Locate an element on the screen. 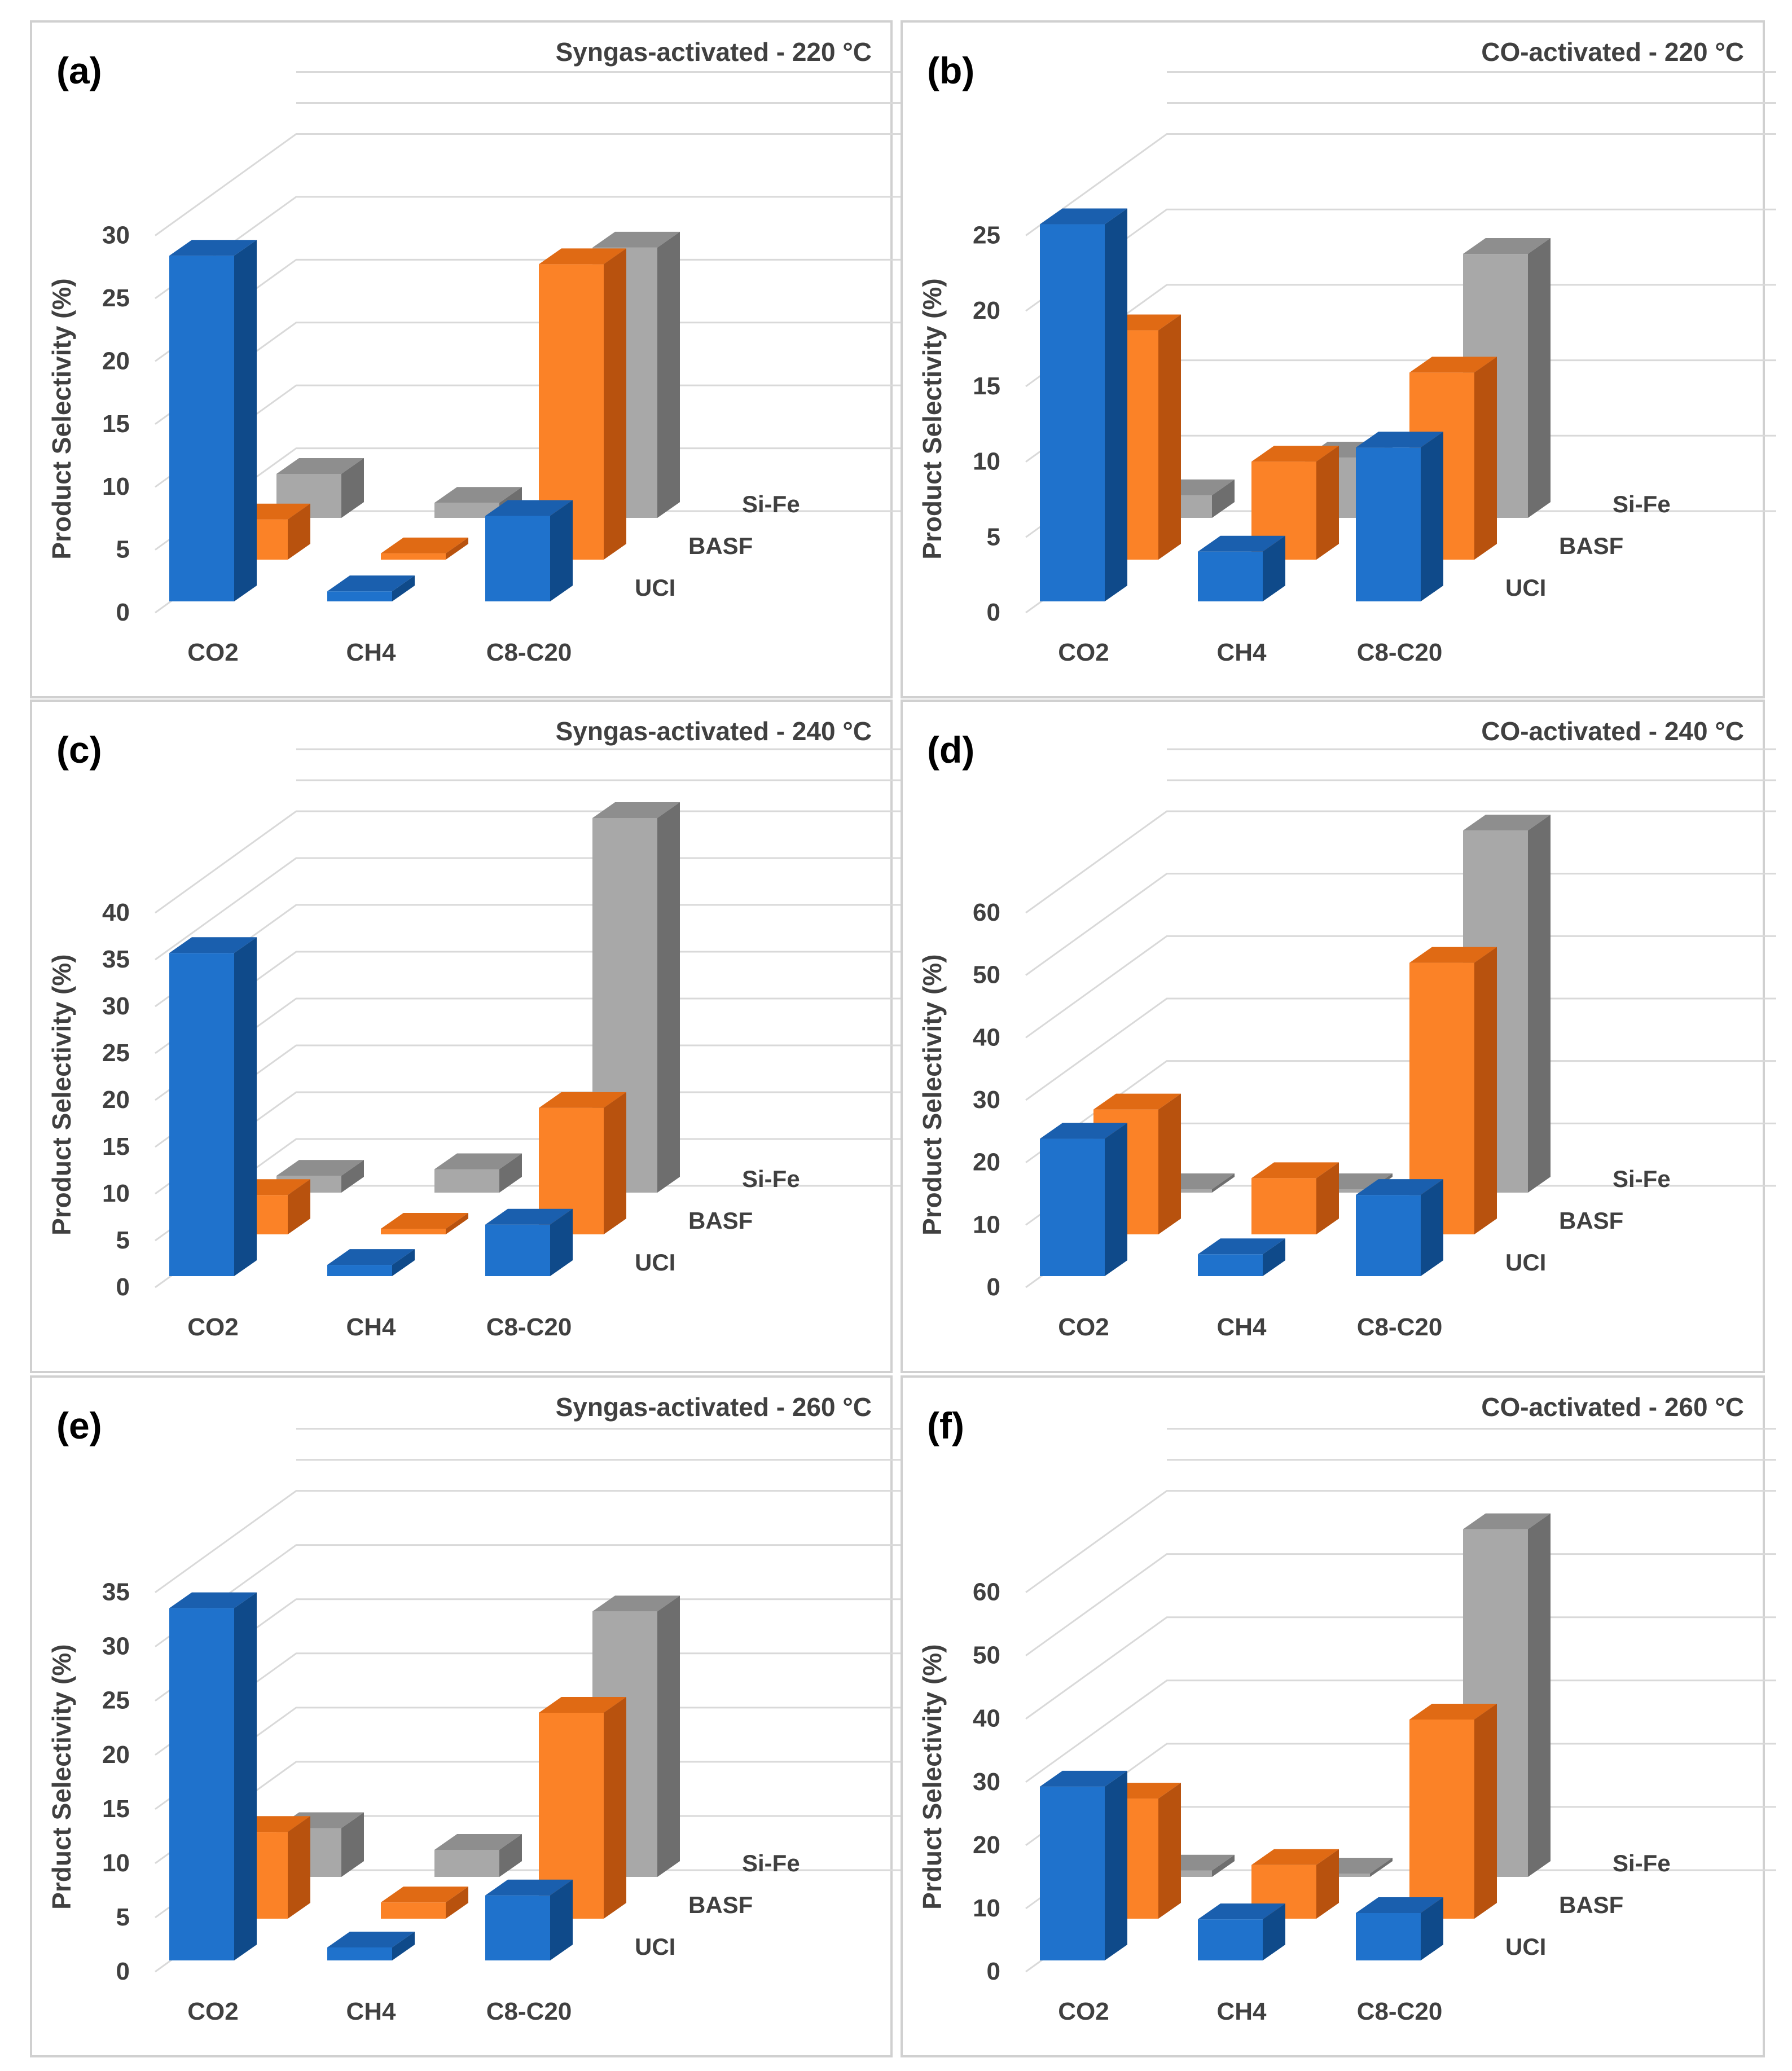 The width and height of the screenshot is (1792, 2071). y-tick-label: 60 is located at coordinates (986, 1592).